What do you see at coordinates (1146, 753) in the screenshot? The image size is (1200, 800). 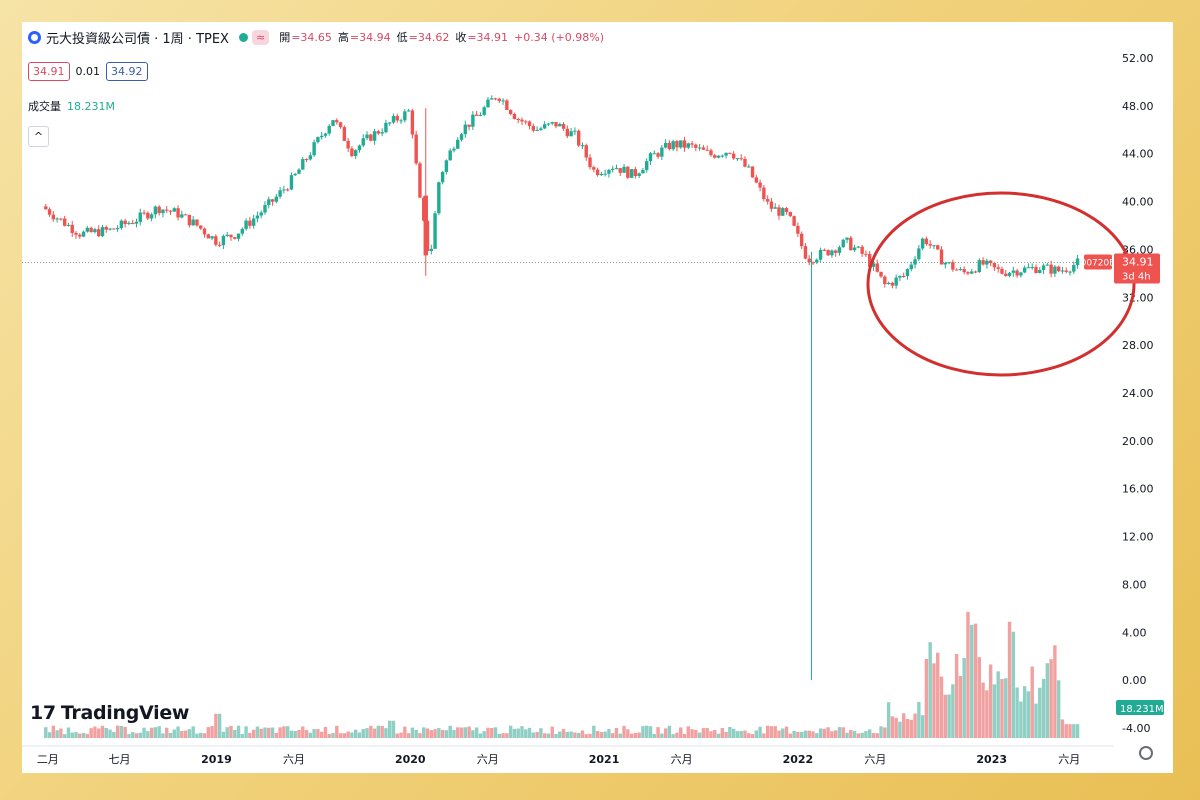 I see `settings-gear-icon` at bounding box center [1146, 753].